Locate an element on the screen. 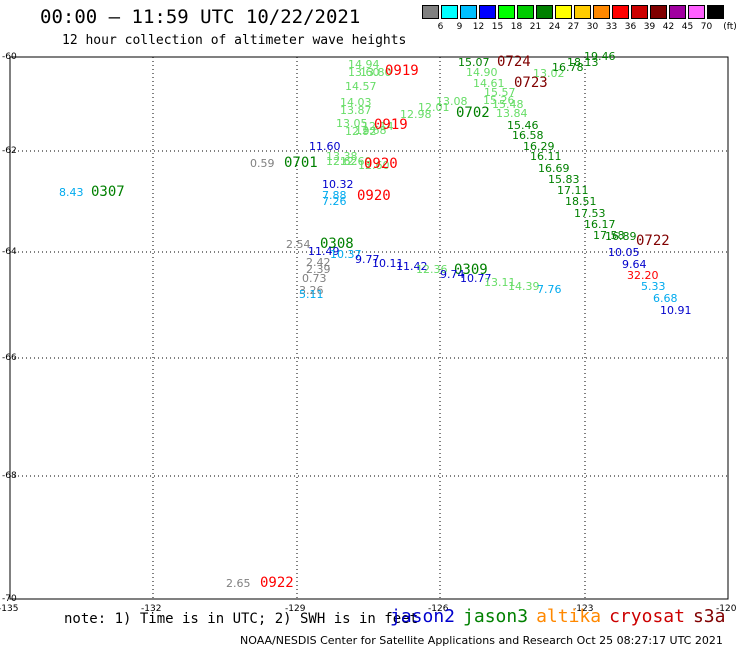 The height and width of the screenshot is (650, 740). wave-height-value: 16.69 is located at coordinates (554, 168).